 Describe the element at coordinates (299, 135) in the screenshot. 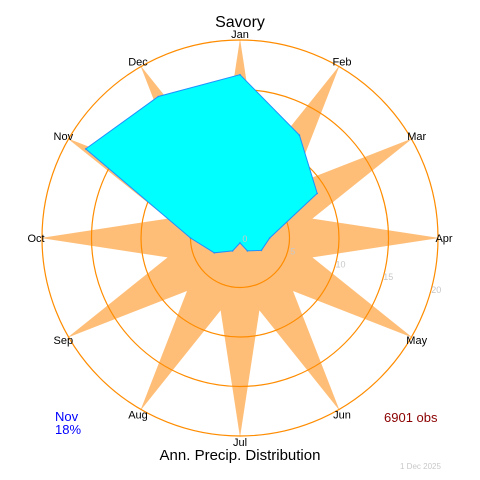

I see `observed-point-feb` at that location.